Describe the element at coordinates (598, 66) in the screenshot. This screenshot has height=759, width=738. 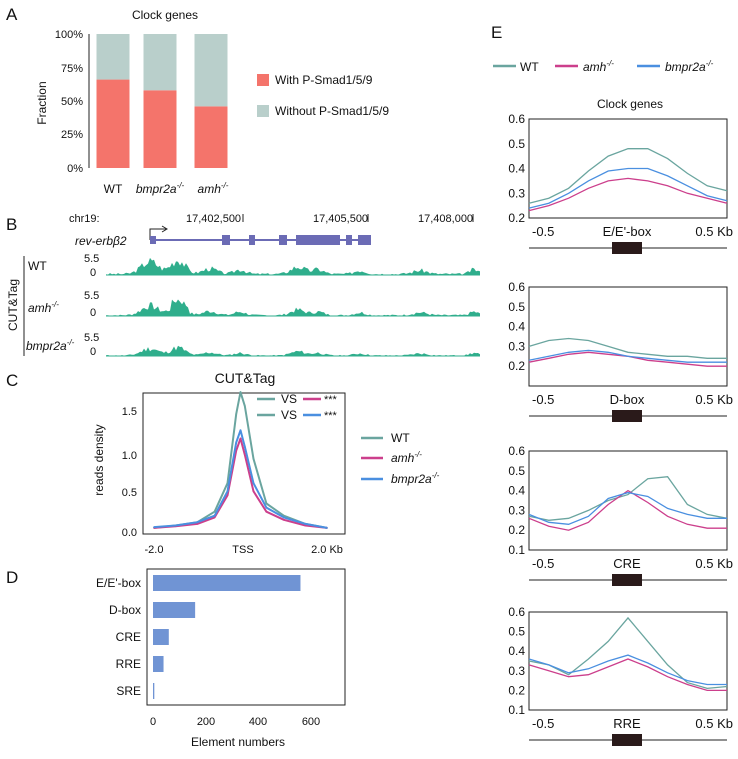
I see `e-legend-amh: amh-/-` at that location.